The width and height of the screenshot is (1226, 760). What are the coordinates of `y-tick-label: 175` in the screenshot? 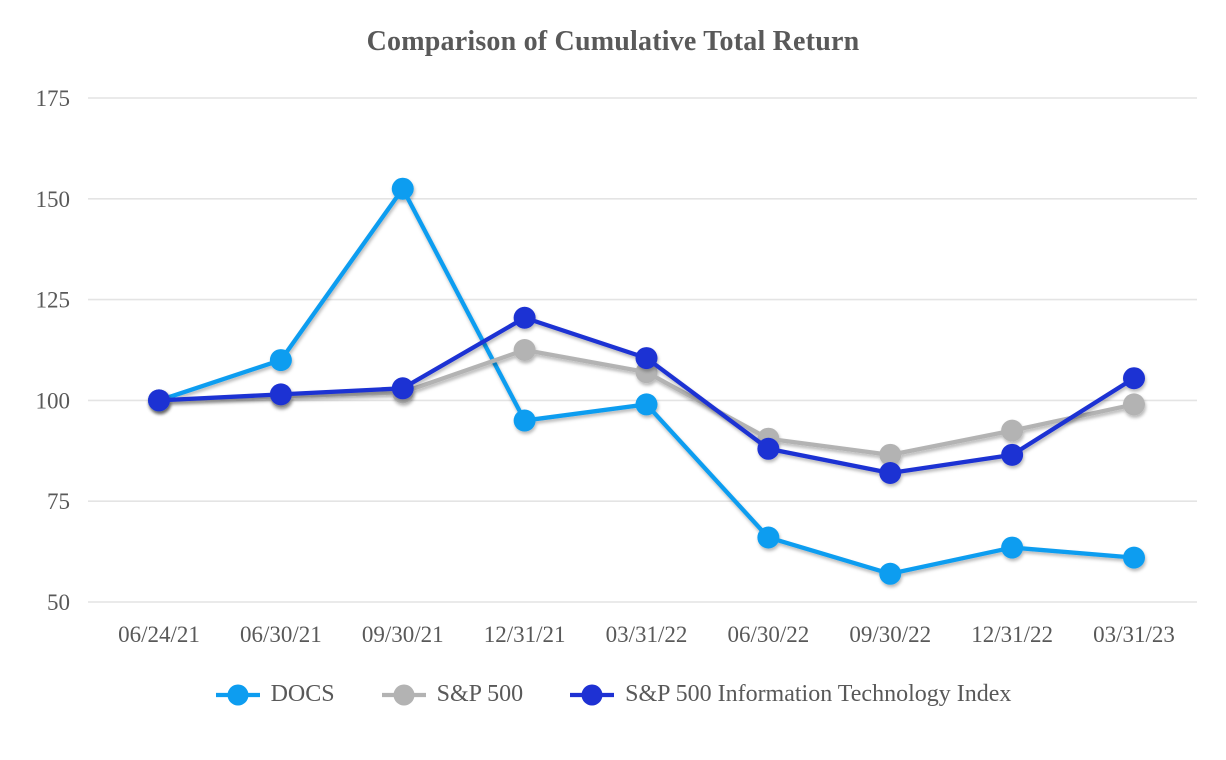 It's located at (53, 98).